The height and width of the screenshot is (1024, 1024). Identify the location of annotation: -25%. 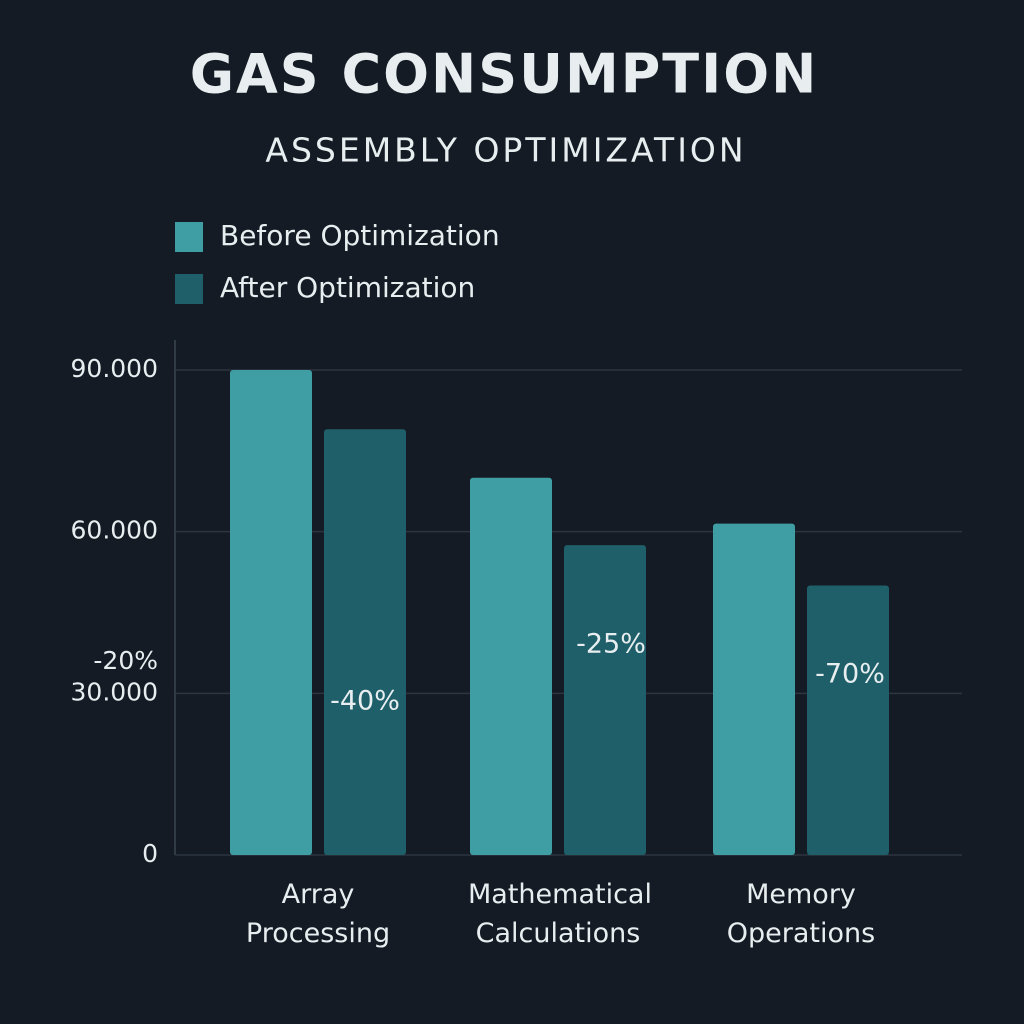
(611, 644).